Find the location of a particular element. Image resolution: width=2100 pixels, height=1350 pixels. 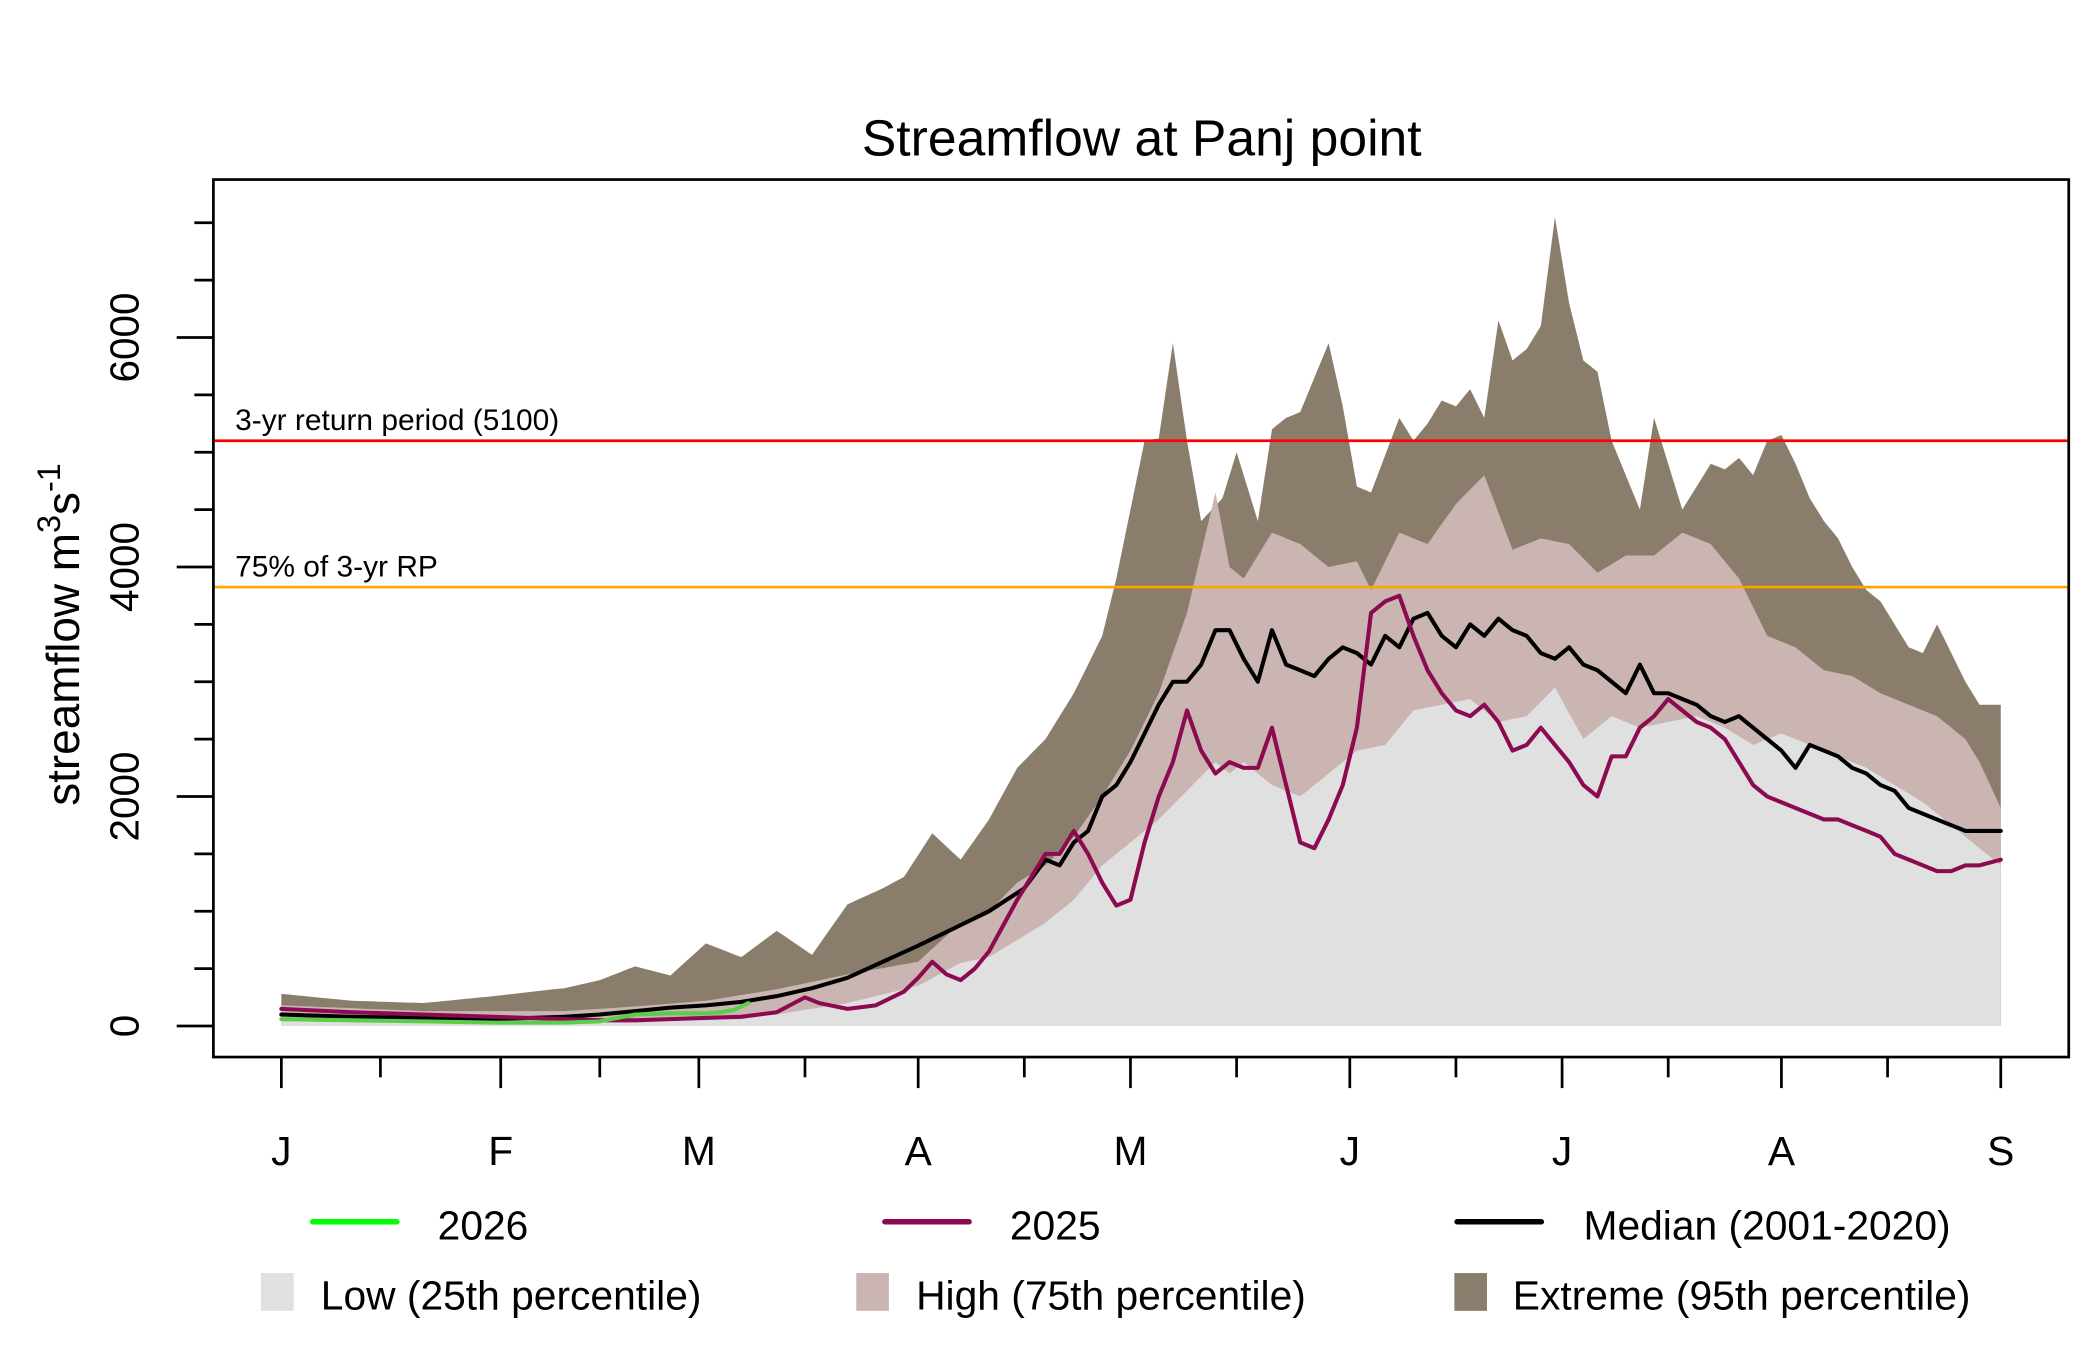

legend-label: Low (25th percentile) is located at coordinates (511, 1296).